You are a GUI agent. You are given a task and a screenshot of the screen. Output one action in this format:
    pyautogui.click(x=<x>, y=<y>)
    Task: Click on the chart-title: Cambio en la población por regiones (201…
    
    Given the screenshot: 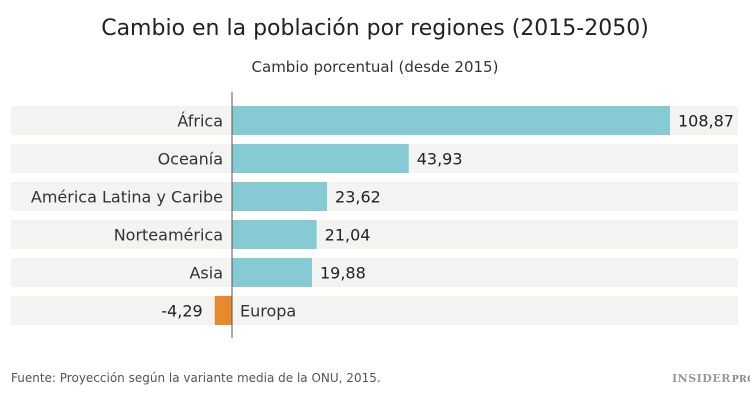 What is the action you would take?
    pyautogui.click(x=375, y=28)
    